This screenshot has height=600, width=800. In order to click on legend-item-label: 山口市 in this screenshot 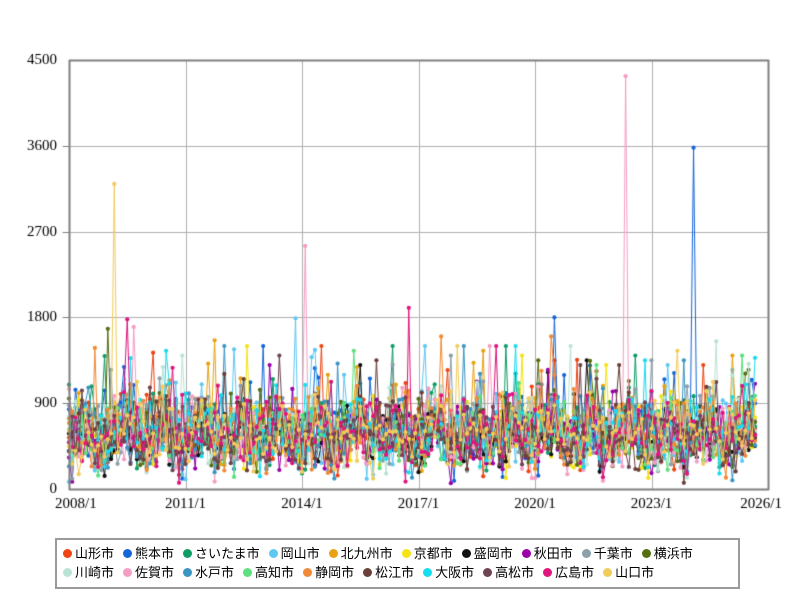, I will do `click(635, 572)`.